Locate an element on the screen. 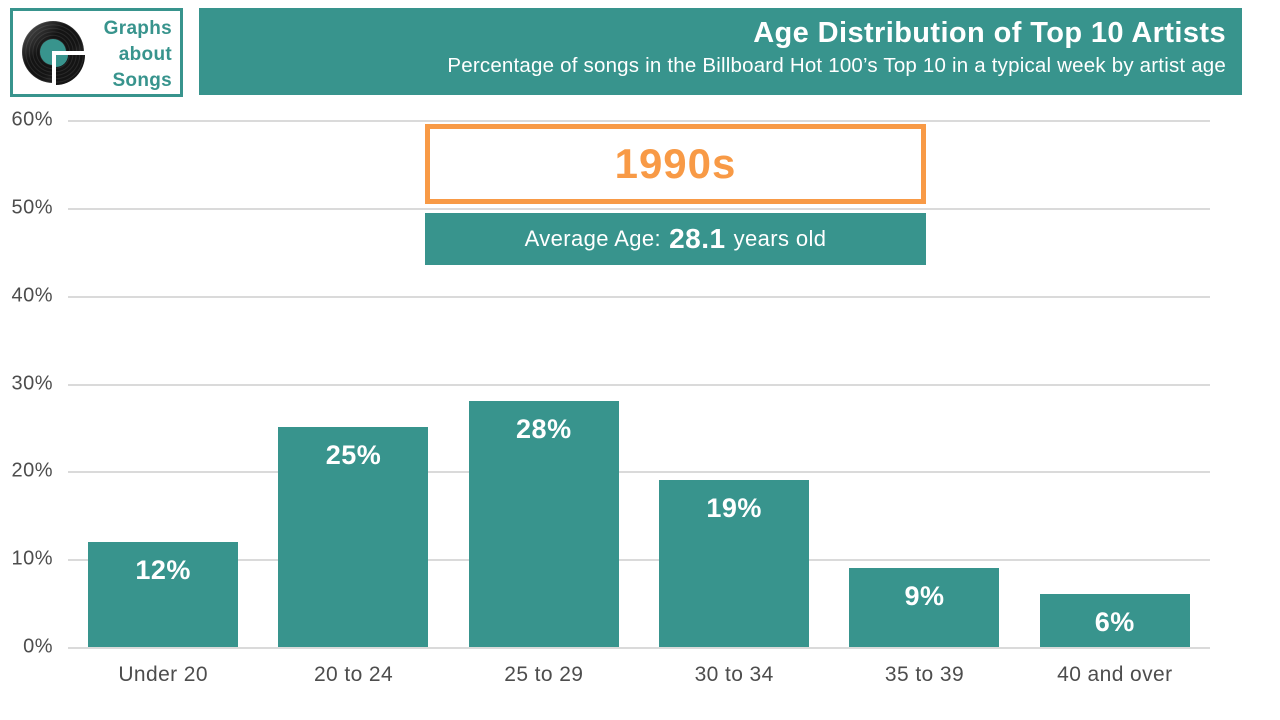 The height and width of the screenshot is (720, 1280). average-age-value: 28.1 is located at coordinates (697, 238).